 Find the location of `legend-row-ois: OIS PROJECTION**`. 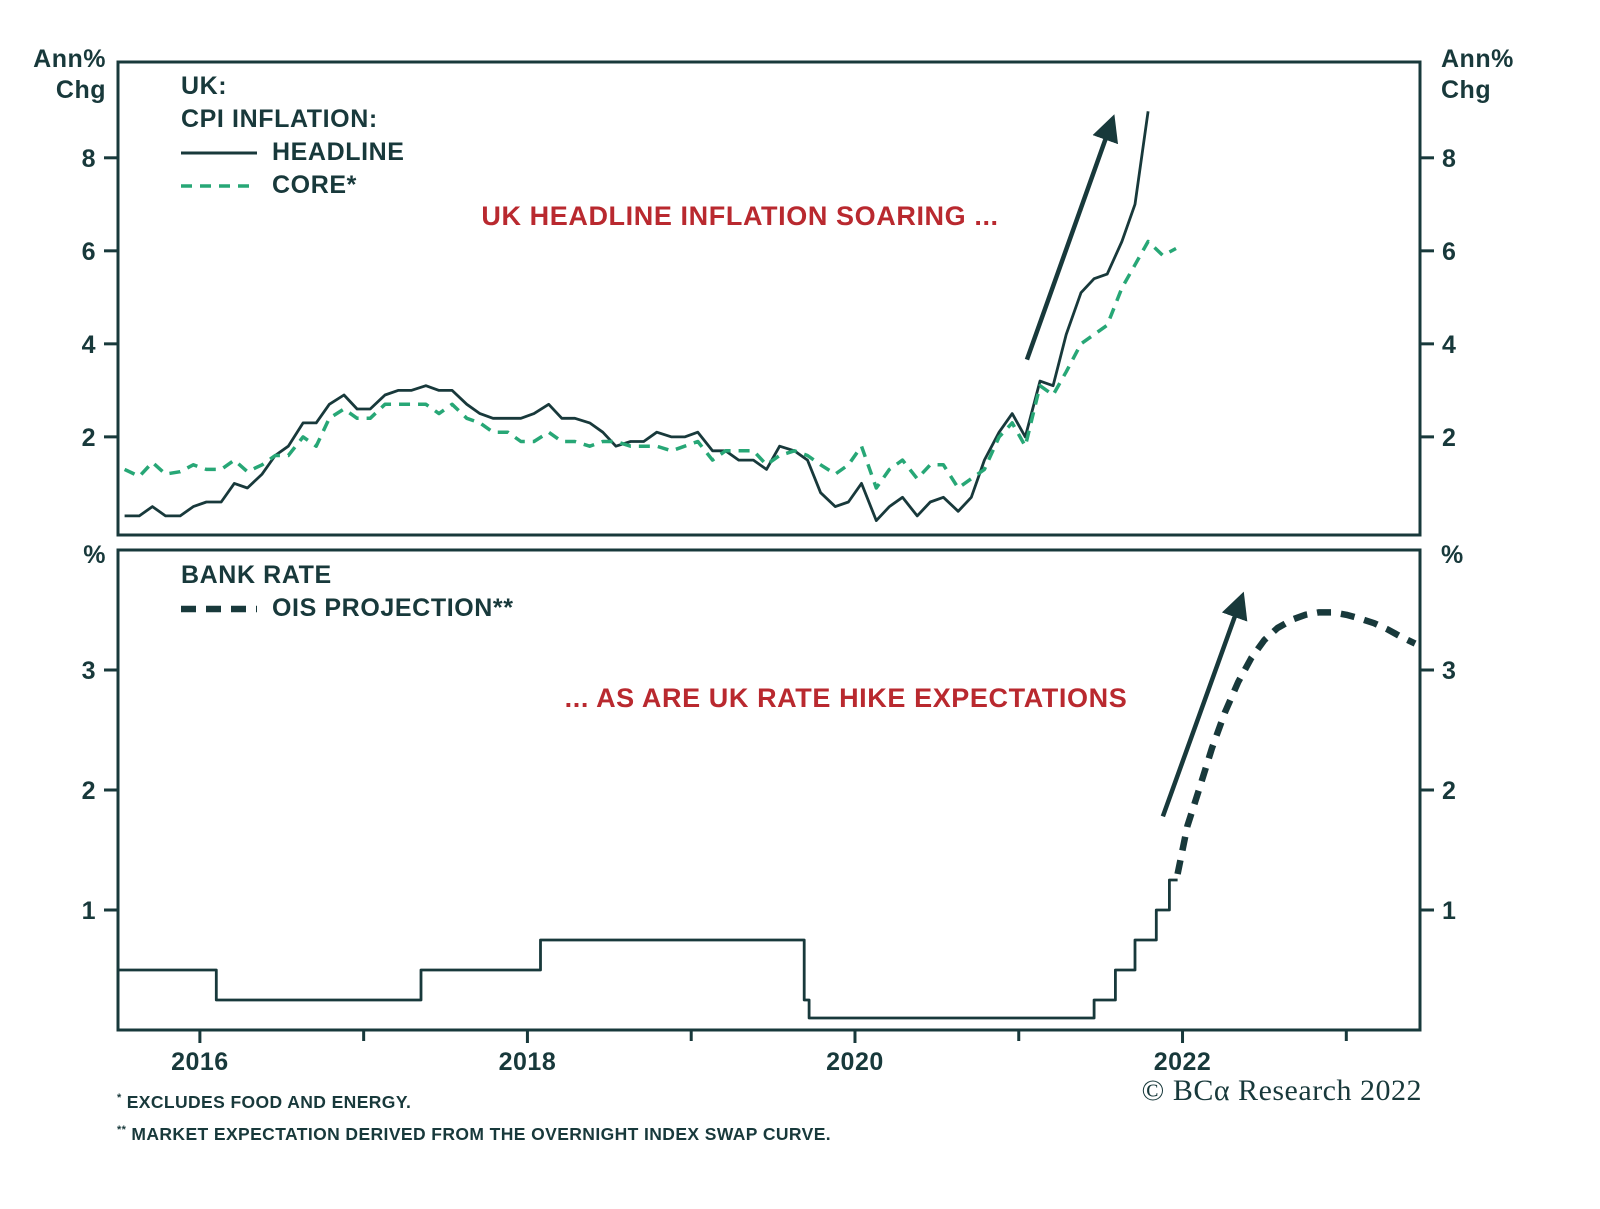

legend-row-ois: OIS PROJECTION** is located at coordinates (347, 608).